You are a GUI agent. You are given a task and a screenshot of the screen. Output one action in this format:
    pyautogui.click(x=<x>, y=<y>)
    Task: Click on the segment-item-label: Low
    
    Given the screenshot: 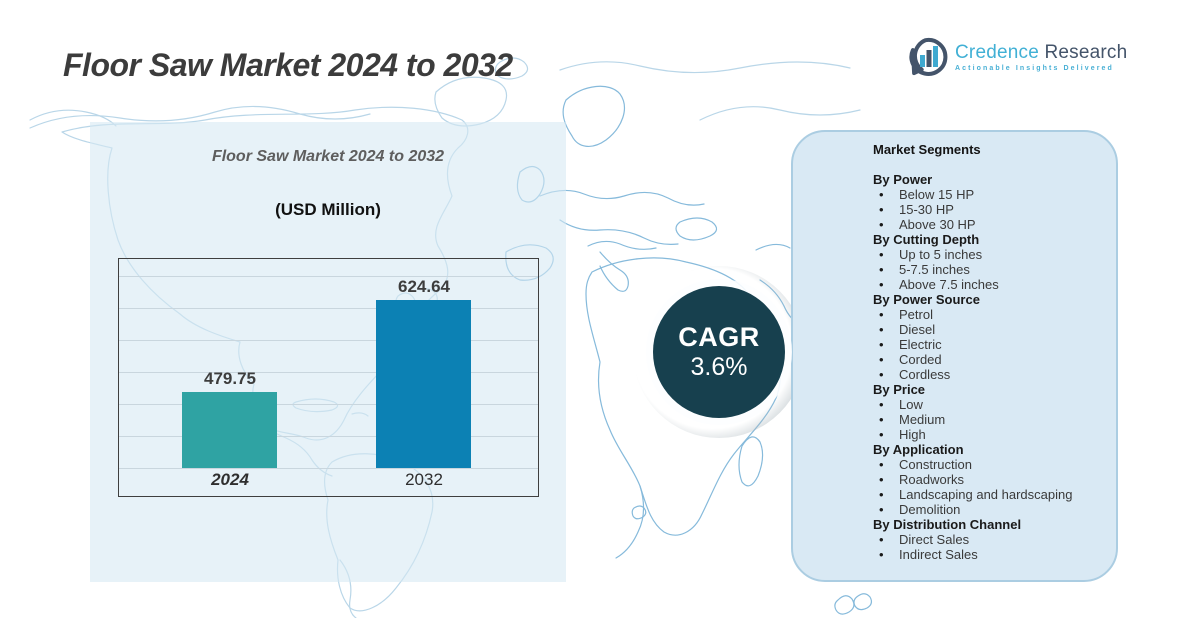 What is the action you would take?
    pyautogui.click(x=911, y=404)
    